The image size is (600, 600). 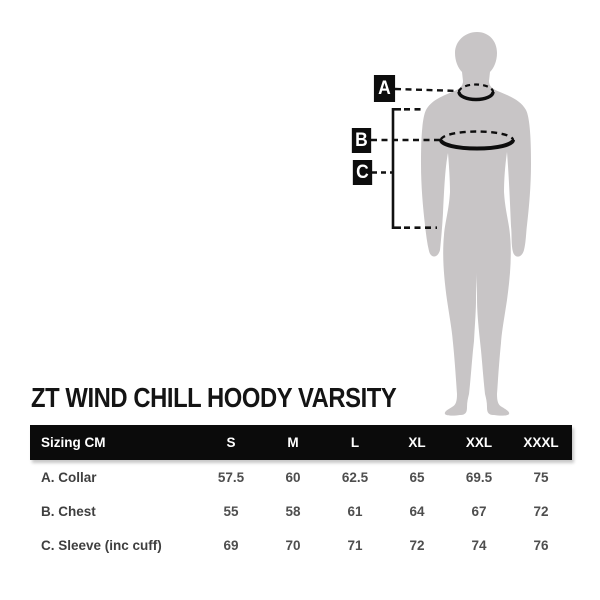 I want to click on table-row-collar: A. Collar 57.5 60 62.5 65 69.5 75, so click(x=301, y=477).